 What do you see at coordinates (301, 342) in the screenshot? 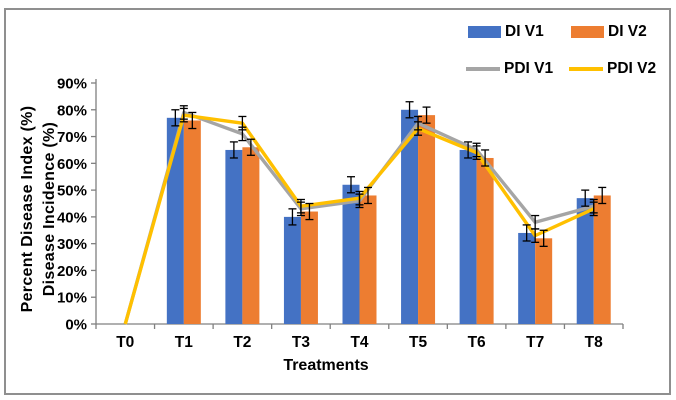
I see `x-category-label: T3` at bounding box center [301, 342].